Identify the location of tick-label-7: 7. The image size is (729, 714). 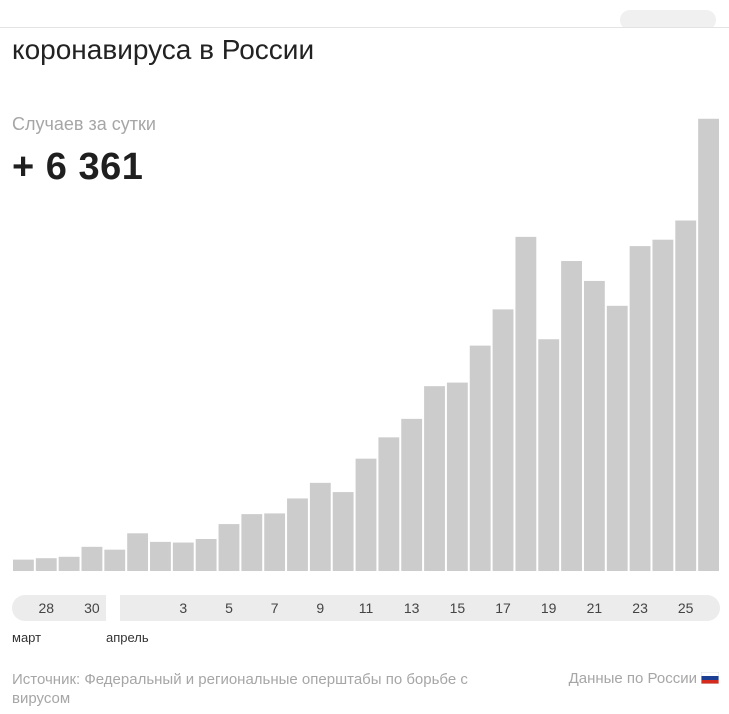
(274, 608).